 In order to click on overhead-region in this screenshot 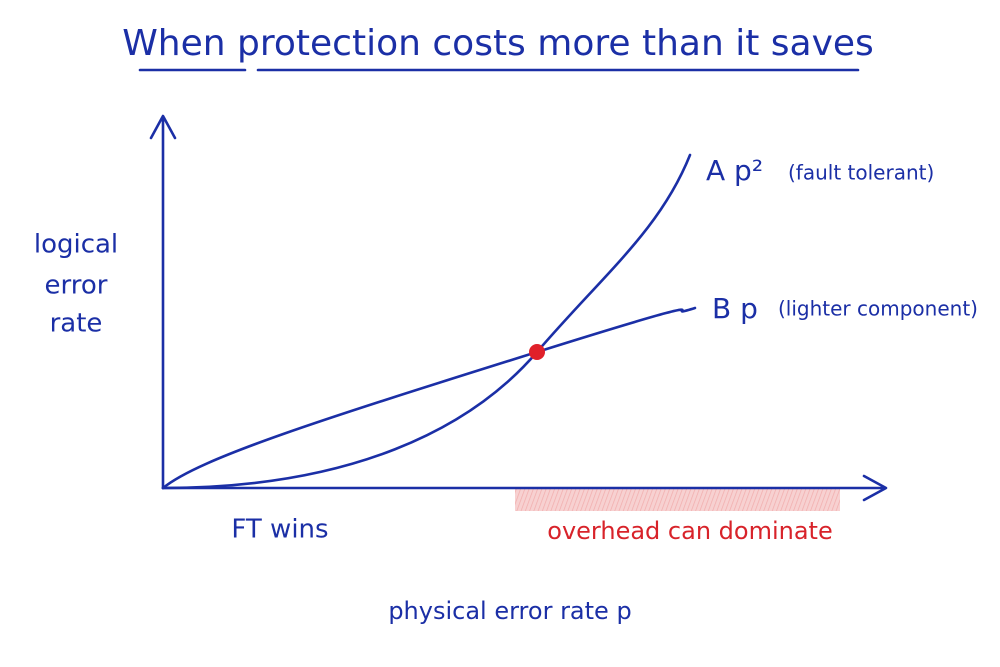, I will do `click(677, 500)`.